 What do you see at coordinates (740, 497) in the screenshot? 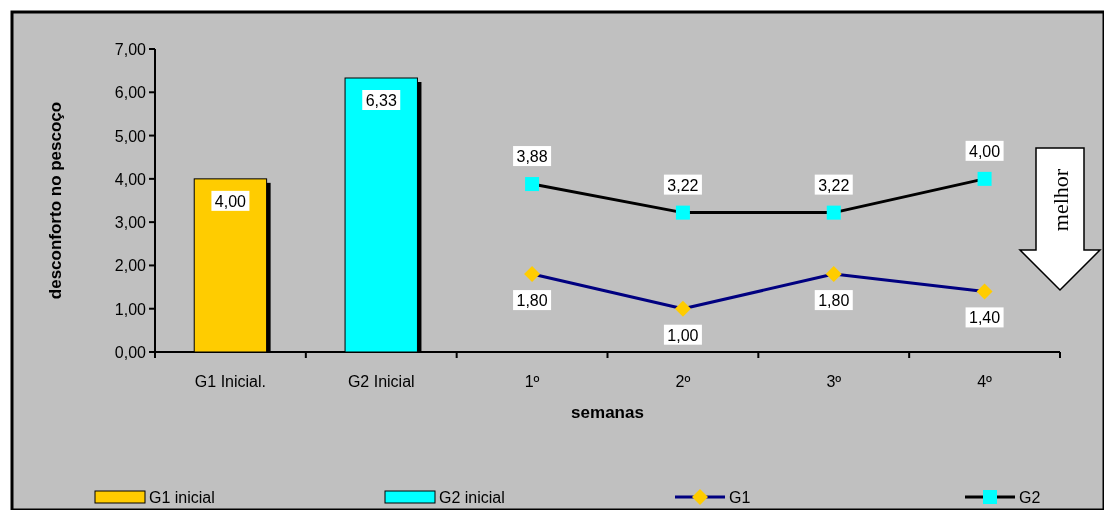
I see `legend-label: G1` at bounding box center [740, 497].